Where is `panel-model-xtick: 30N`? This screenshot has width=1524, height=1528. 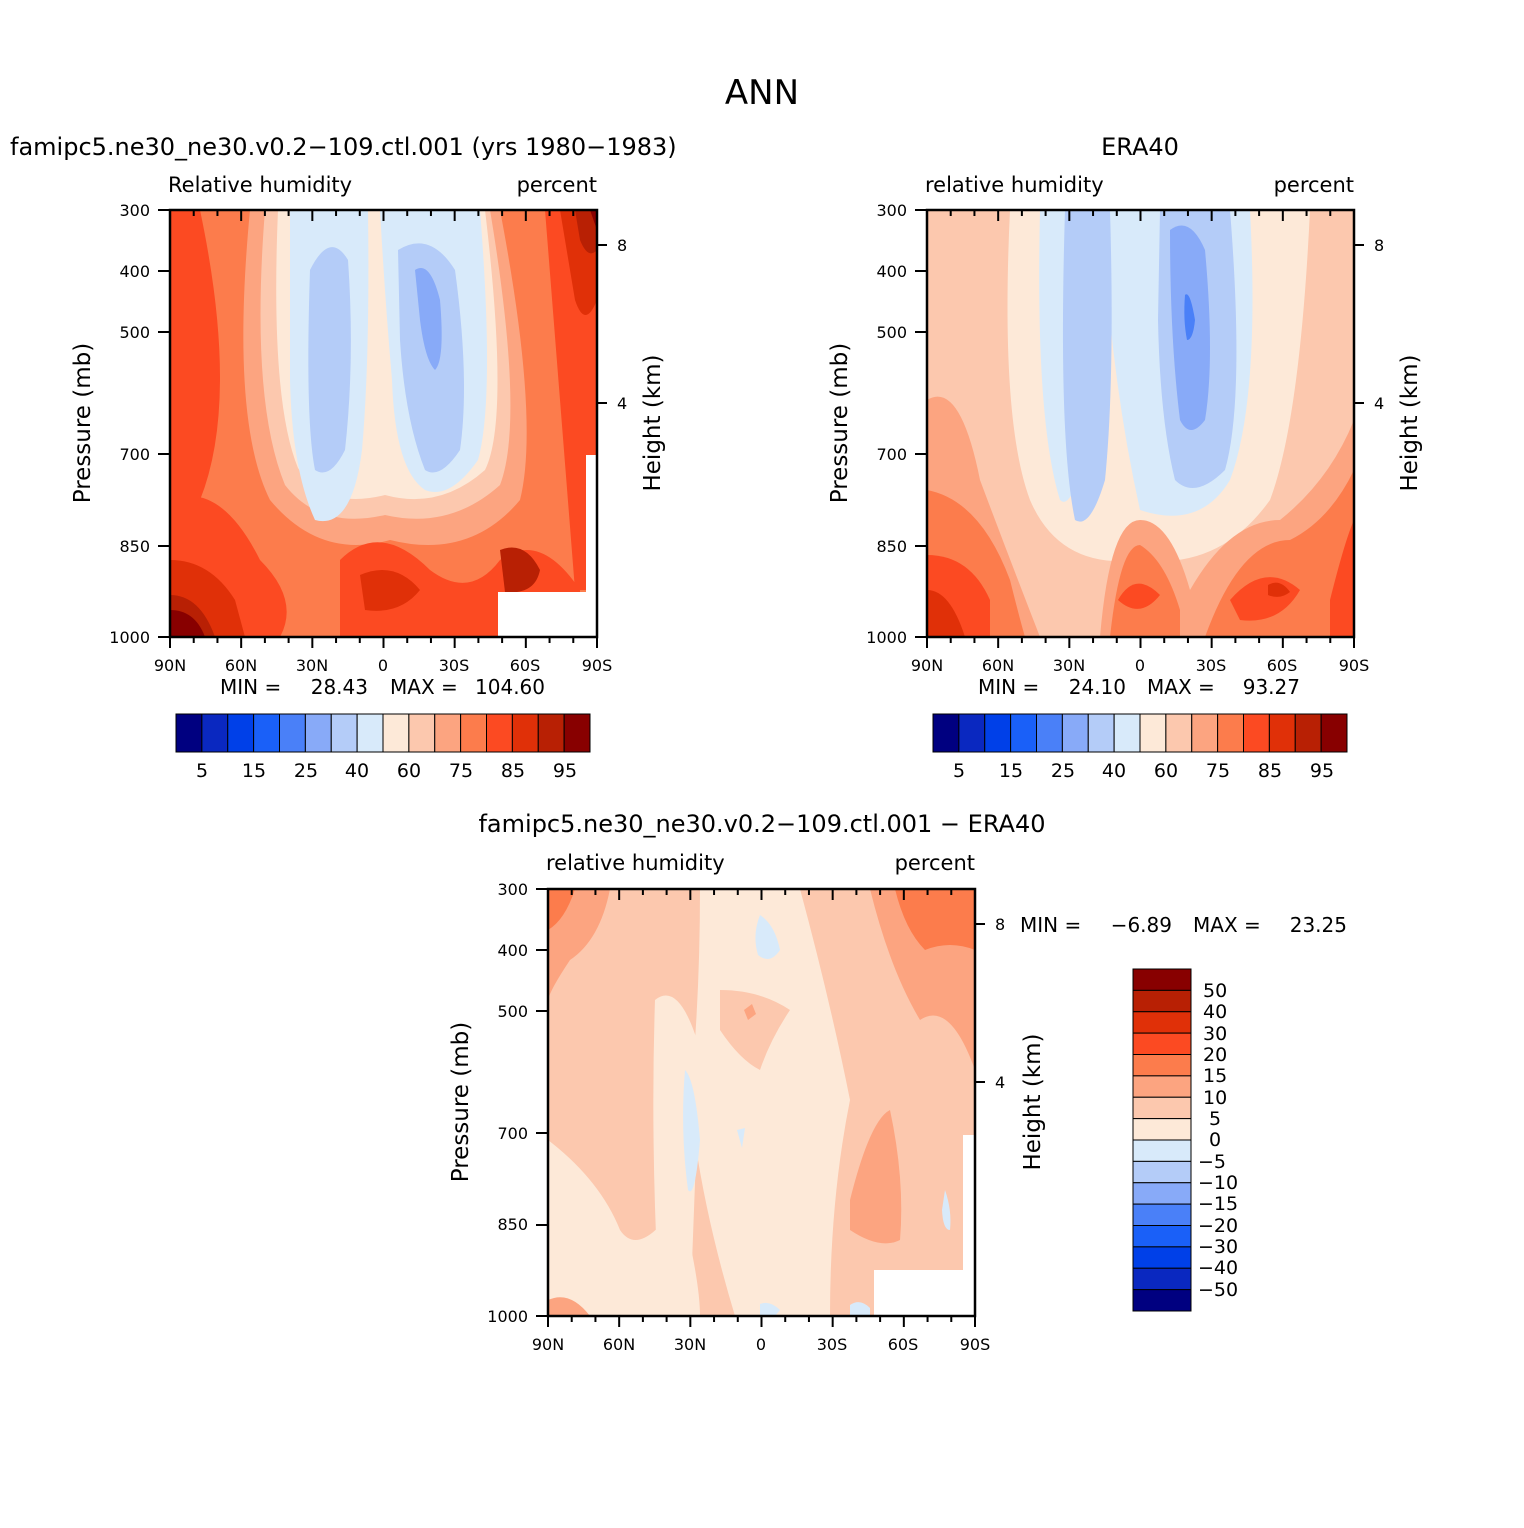 panel-model-xtick: 30N is located at coordinates (312, 665).